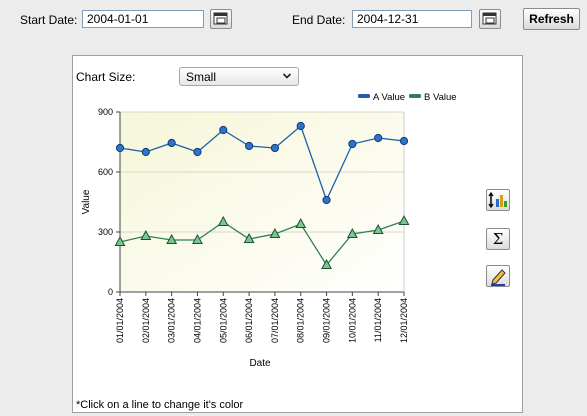 The width and height of the screenshot is (587, 416). I want to click on x-tick-label: 11/01/2004, so click(378, 320).